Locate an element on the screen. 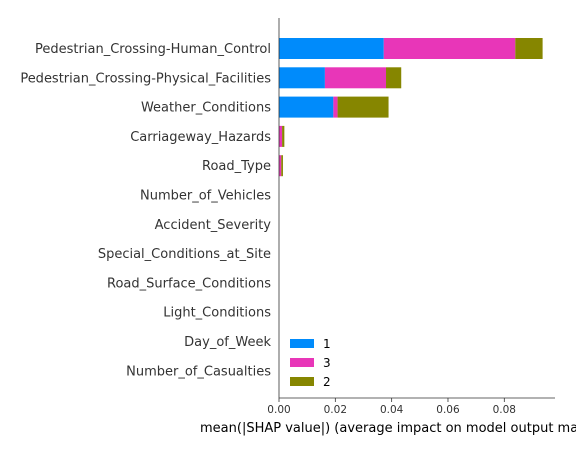 This screenshot has height=453, width=576. category-label: Light_Conditions is located at coordinates (217, 313).